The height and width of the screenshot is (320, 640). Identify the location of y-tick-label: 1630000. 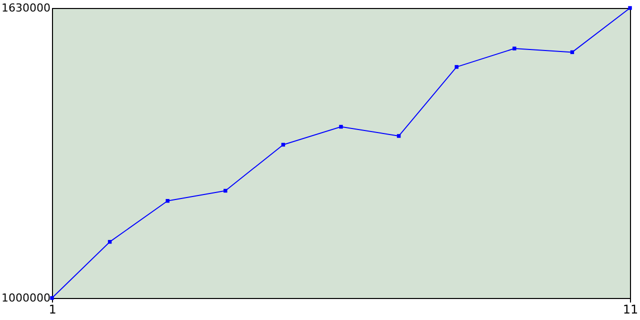
(26, 8).